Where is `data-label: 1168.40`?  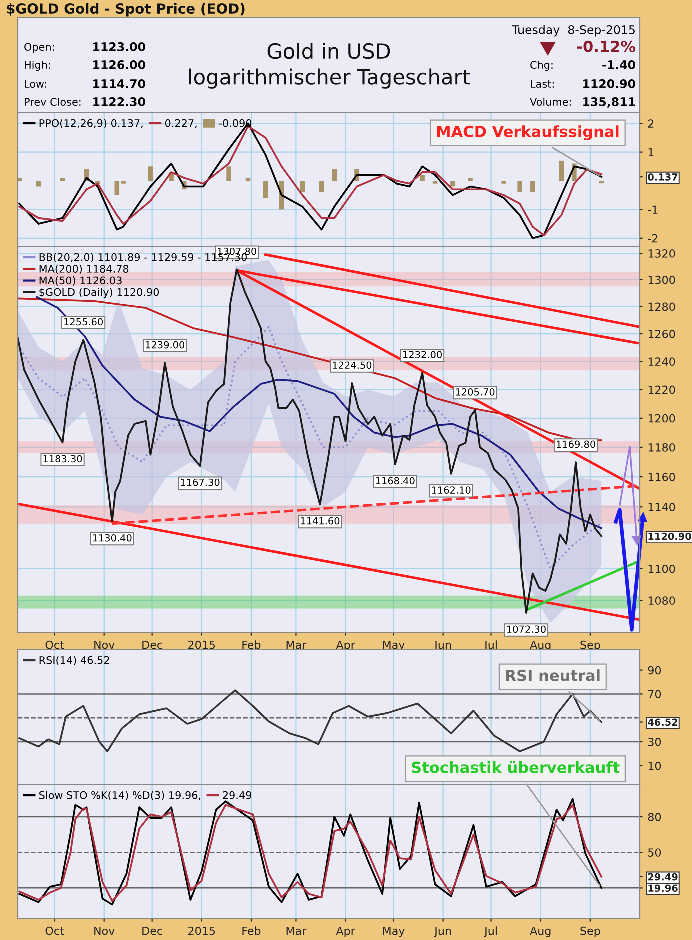 data-label: 1168.40 is located at coordinates (395, 481).